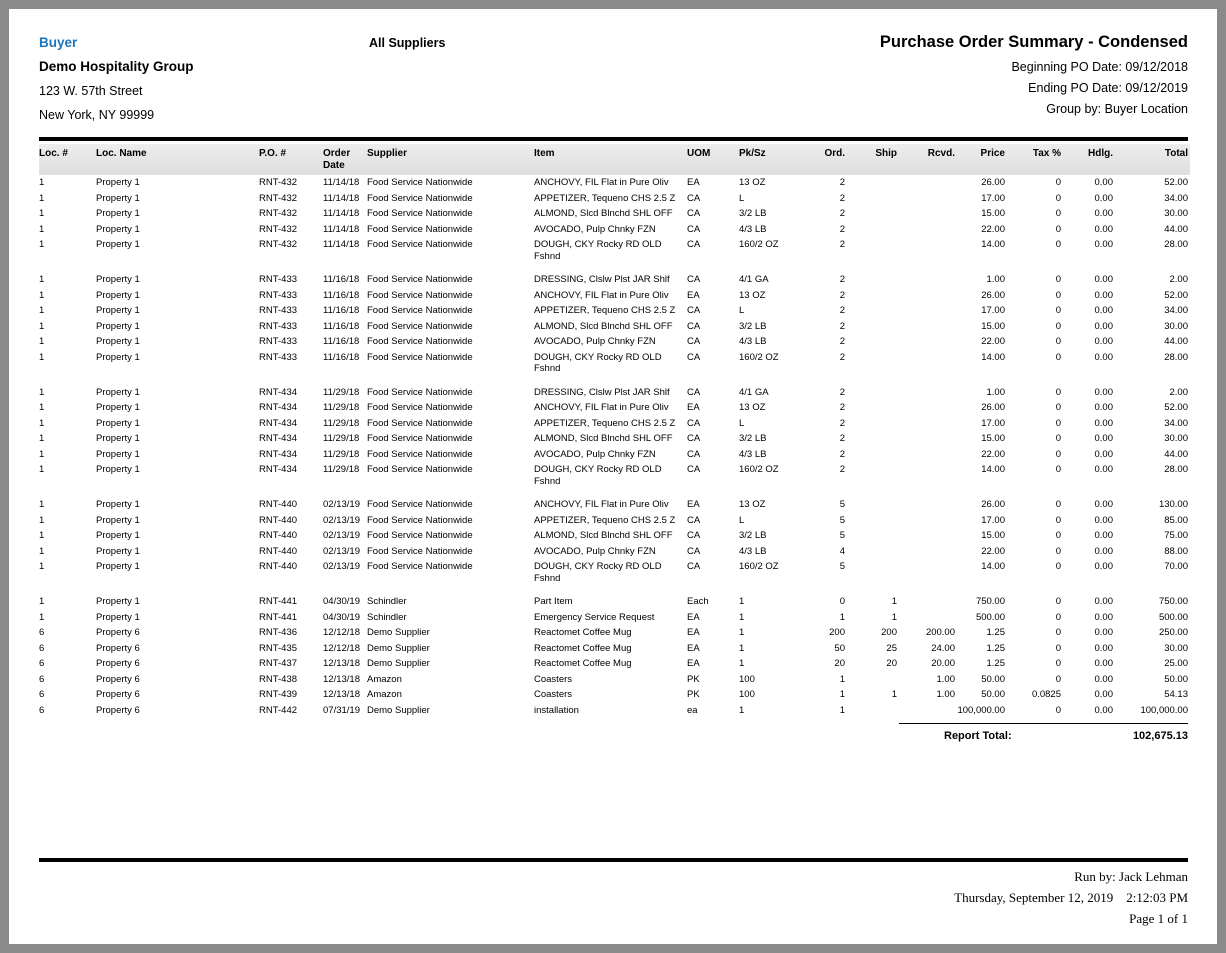 The image size is (1226, 953). What do you see at coordinates (118, 679) in the screenshot?
I see `table-cell: Property 6` at bounding box center [118, 679].